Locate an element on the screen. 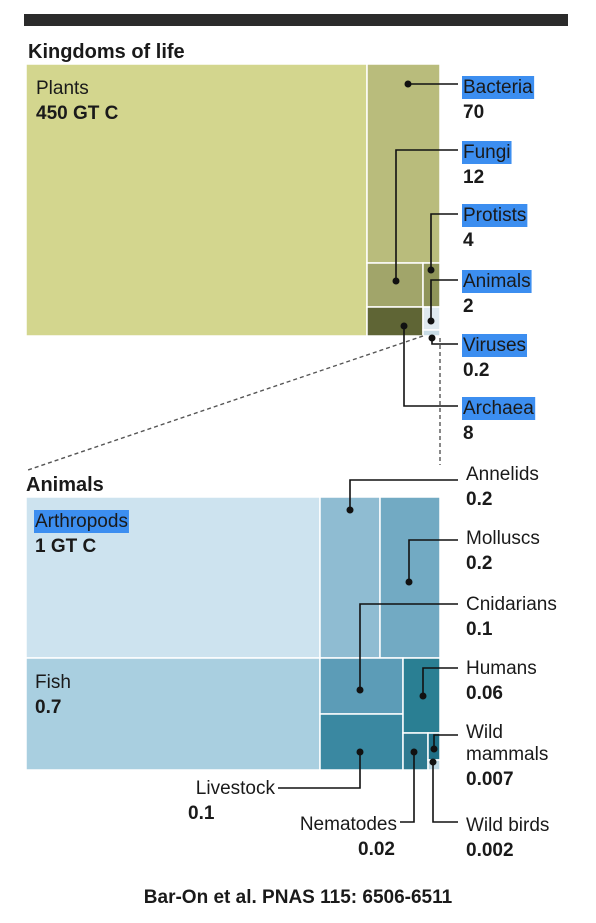 This screenshot has width=596, height=923. leader-viruses is located at coordinates (444, 341).